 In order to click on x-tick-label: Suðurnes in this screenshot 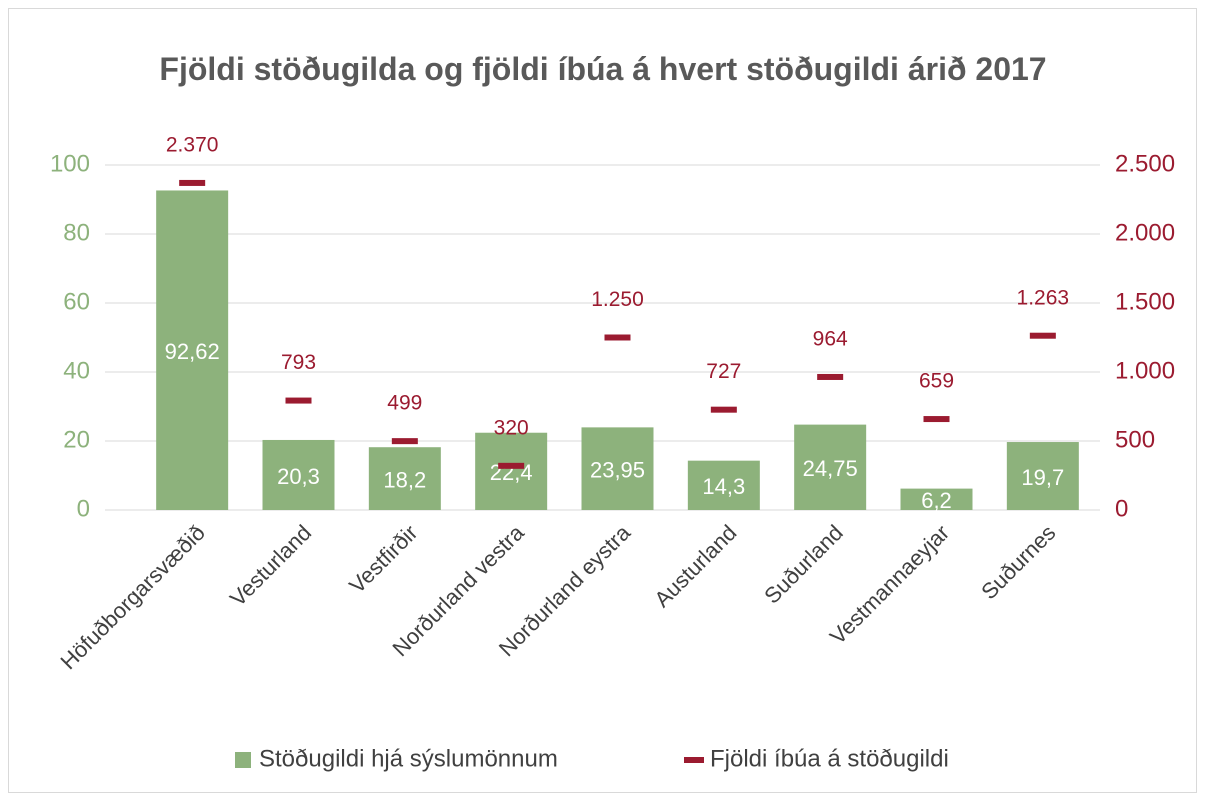, I will do `click(1018, 562)`.